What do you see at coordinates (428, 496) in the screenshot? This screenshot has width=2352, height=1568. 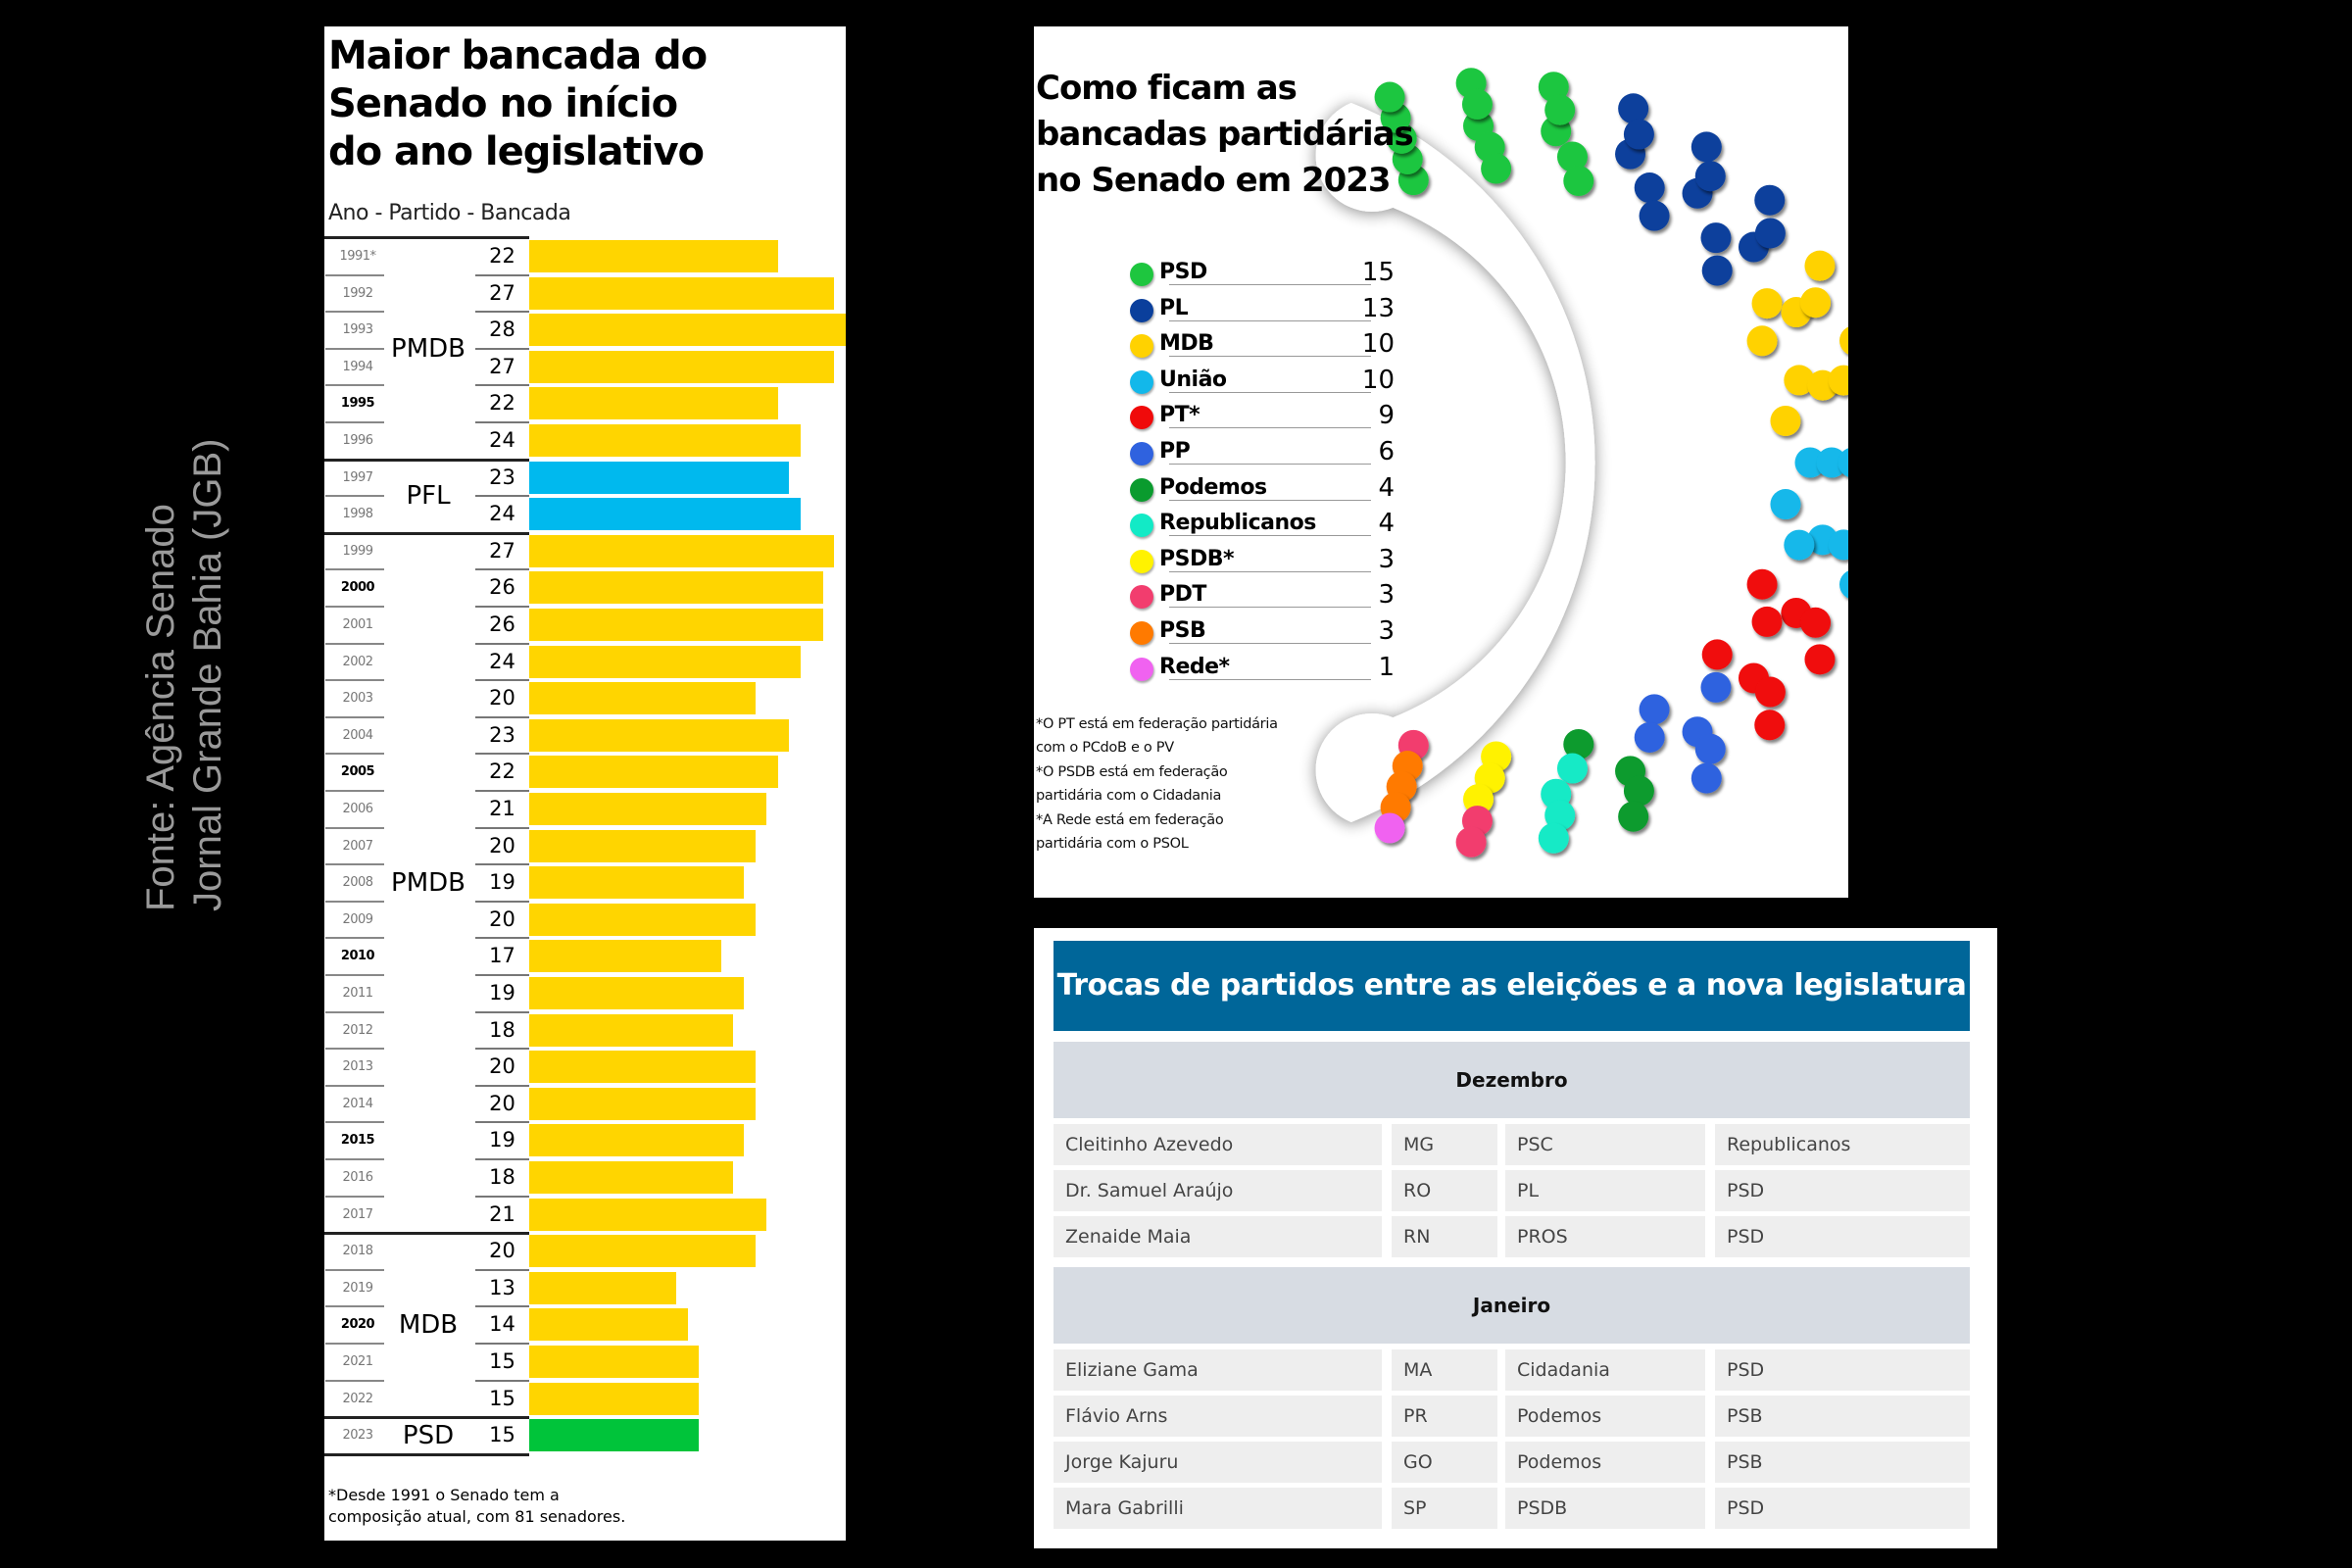 I see `party-label: PFL` at bounding box center [428, 496].